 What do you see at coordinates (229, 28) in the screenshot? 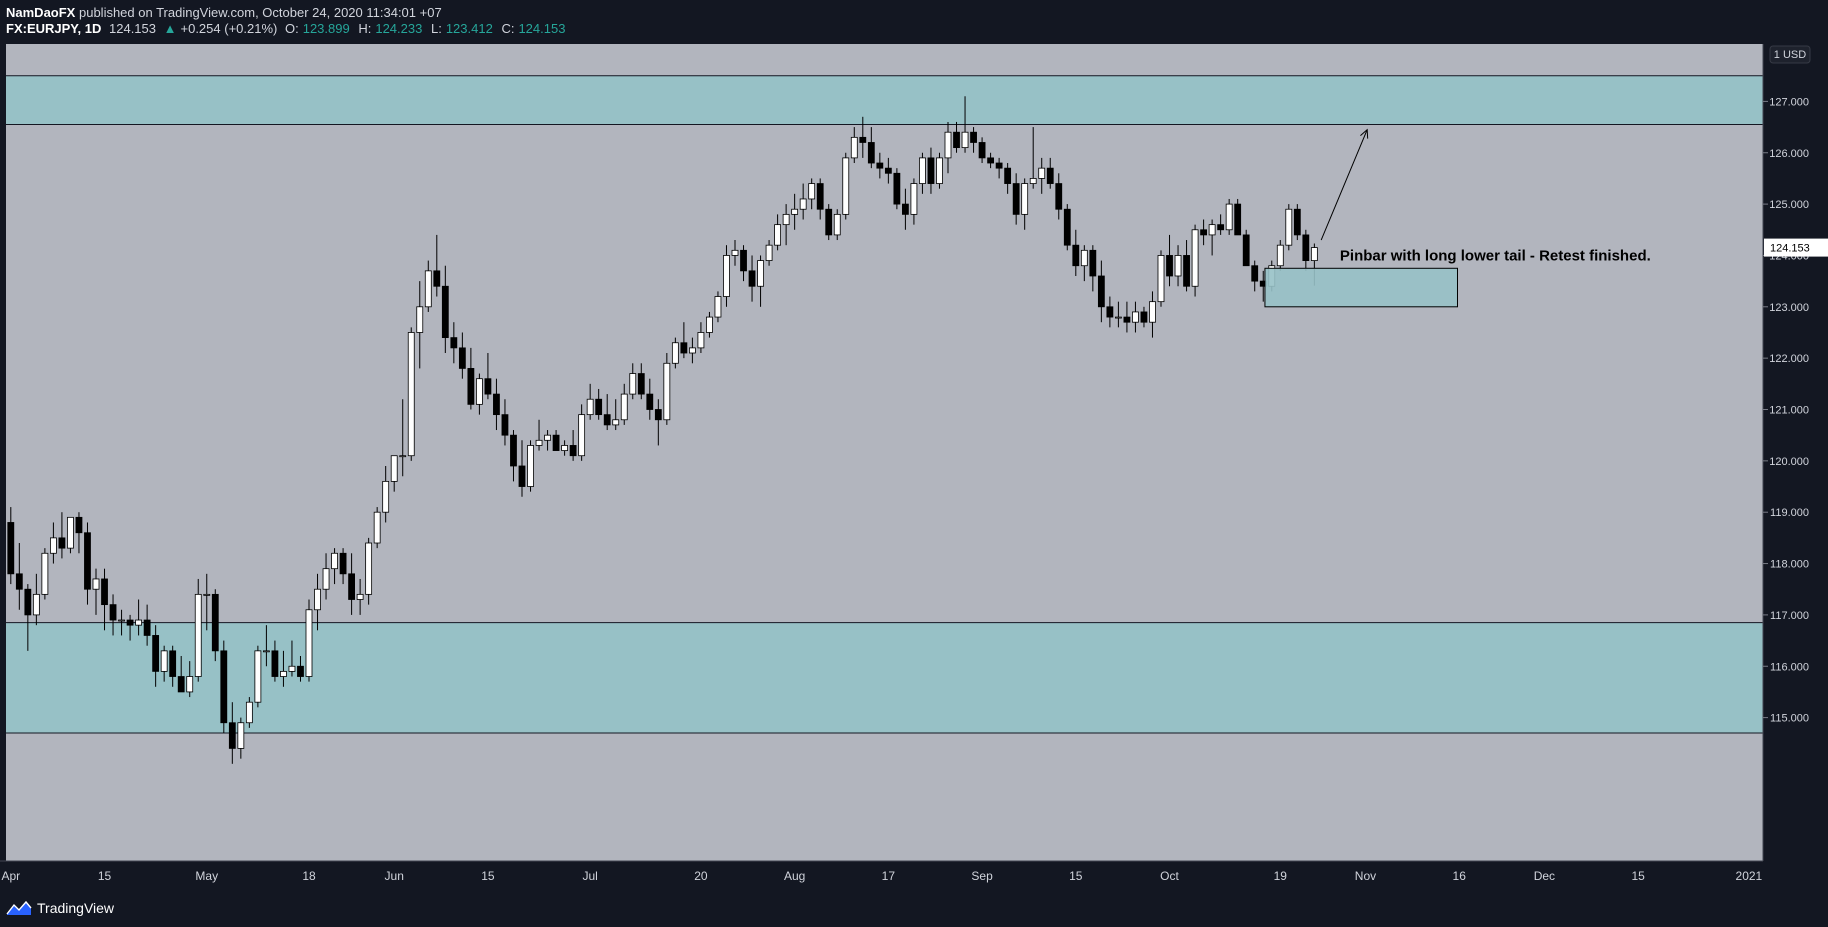
I see `price-change: +0.254 (+0.21%)` at bounding box center [229, 28].